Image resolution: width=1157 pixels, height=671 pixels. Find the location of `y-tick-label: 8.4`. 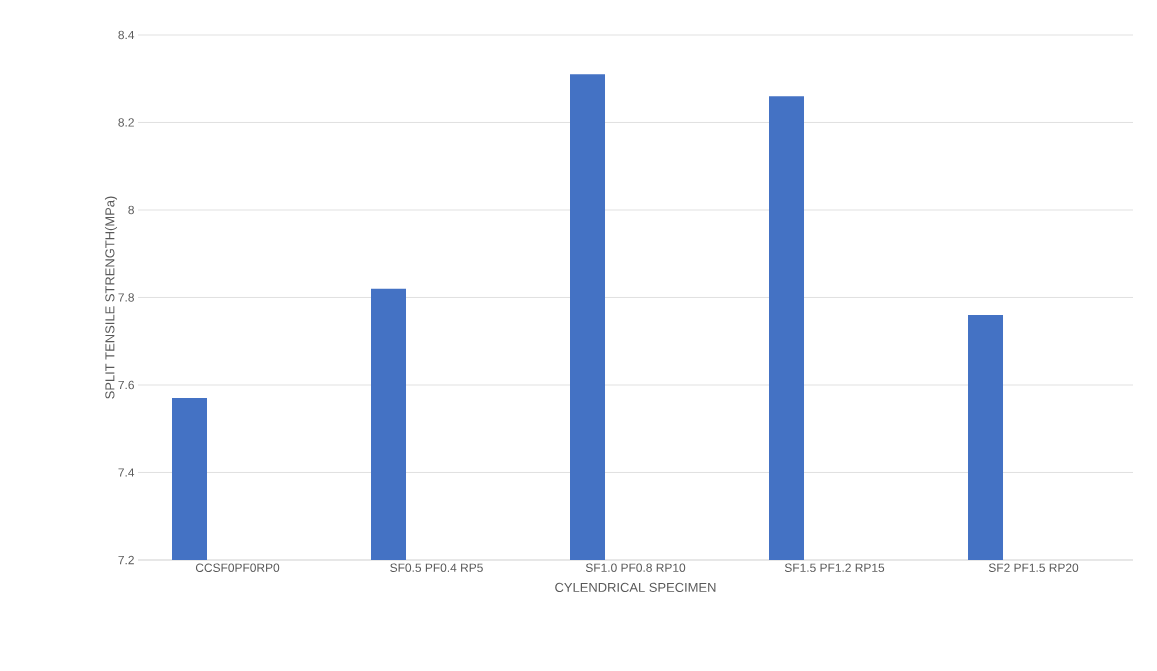

y-tick-label: 8.4 is located at coordinates (126, 35).